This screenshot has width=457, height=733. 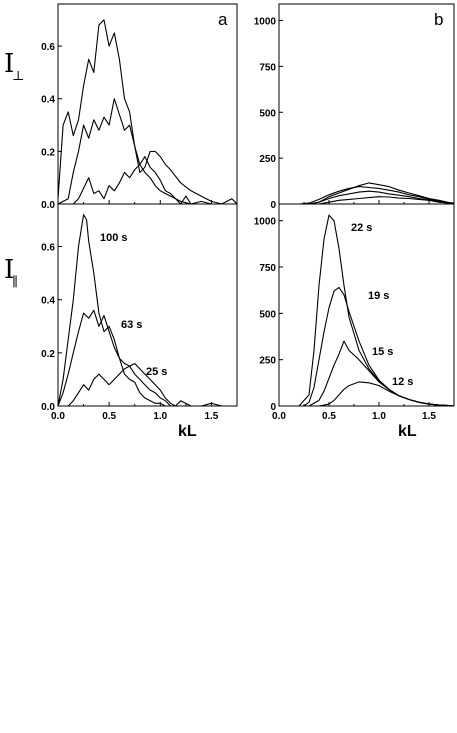 What do you see at coordinates (438, 19) in the screenshot?
I see `panel-b-letter: b` at bounding box center [438, 19].